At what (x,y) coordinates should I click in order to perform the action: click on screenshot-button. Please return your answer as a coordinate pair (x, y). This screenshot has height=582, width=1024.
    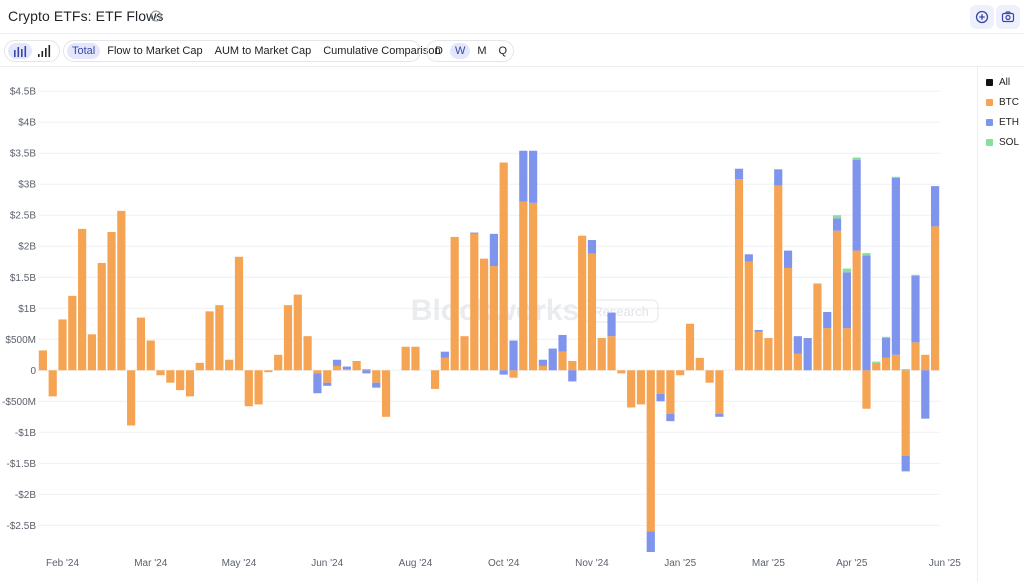
    Looking at the image, I should click on (1008, 17).